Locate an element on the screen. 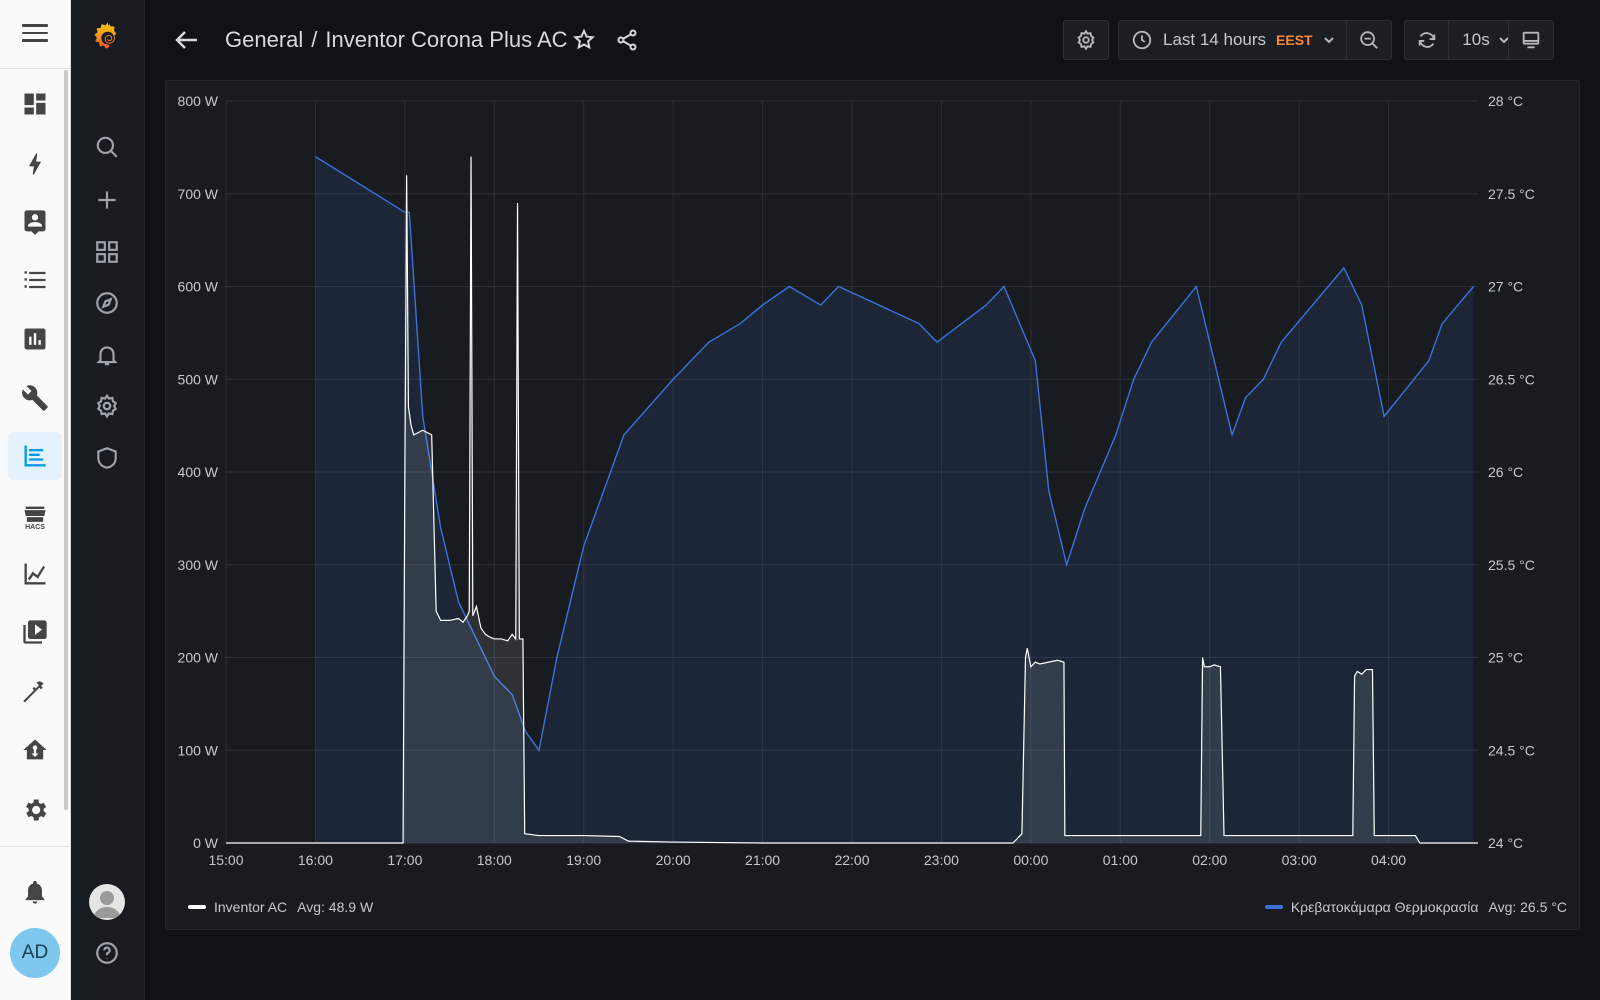 Image resolution: width=1600 pixels, height=1000 pixels. timezone-label: EEST is located at coordinates (1294, 40).